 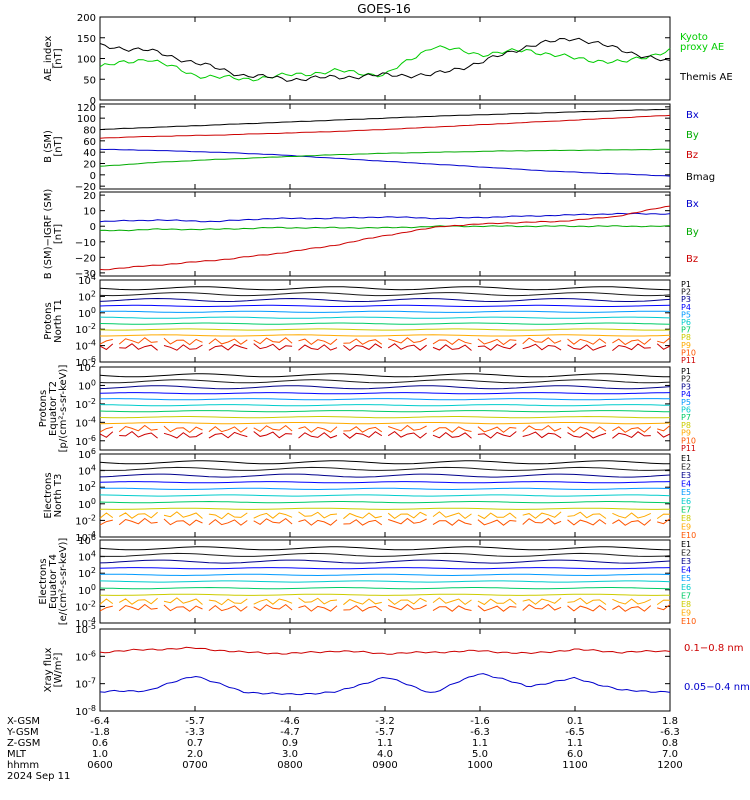 What do you see at coordinates (89, 165) in the screenshot?
I see `y-tick-label: 20` at bounding box center [89, 165].